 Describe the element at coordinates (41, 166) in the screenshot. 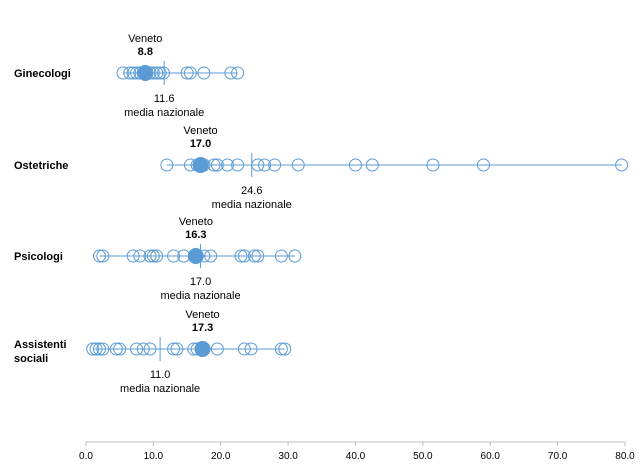

I see `category-label: Ostetriche` at that location.